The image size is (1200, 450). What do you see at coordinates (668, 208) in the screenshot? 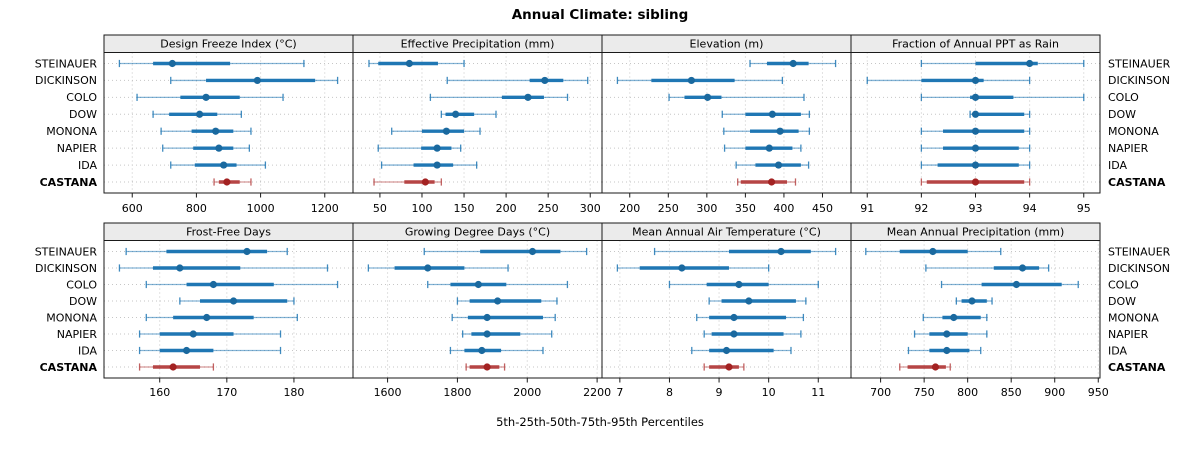
I see `x-tick-label: 250` at bounding box center [668, 208].